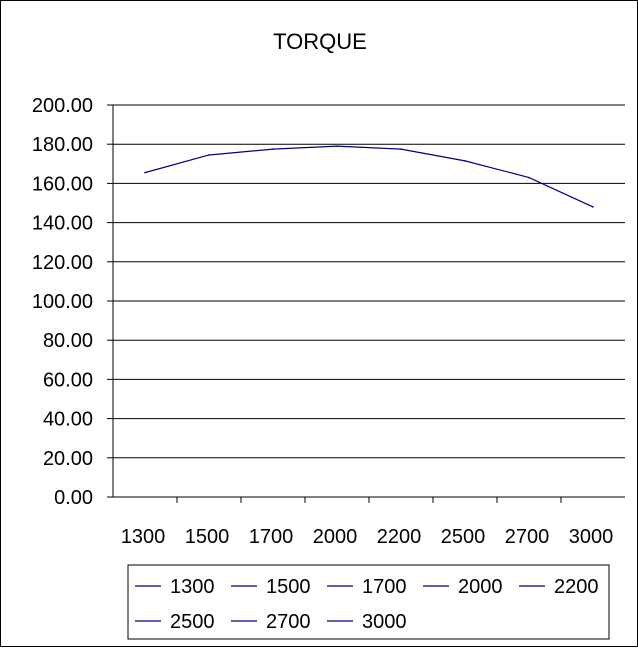  Describe the element at coordinates (271, 537) in the screenshot. I see `x-tick-label: 1700` at that location.